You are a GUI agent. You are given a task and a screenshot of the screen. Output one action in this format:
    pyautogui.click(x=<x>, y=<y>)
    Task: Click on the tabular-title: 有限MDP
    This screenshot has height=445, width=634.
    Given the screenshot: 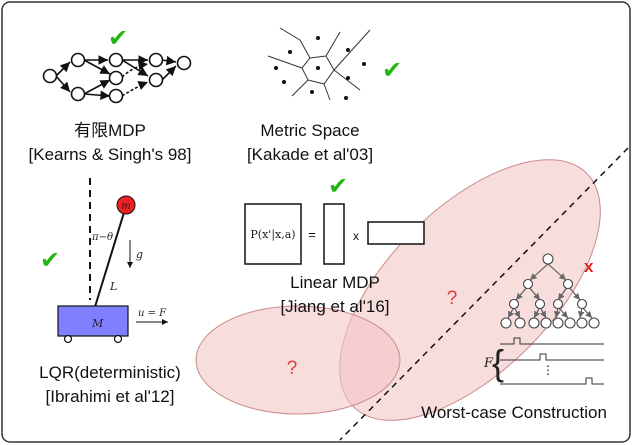 What is the action you would take?
    pyautogui.click(x=110, y=130)
    